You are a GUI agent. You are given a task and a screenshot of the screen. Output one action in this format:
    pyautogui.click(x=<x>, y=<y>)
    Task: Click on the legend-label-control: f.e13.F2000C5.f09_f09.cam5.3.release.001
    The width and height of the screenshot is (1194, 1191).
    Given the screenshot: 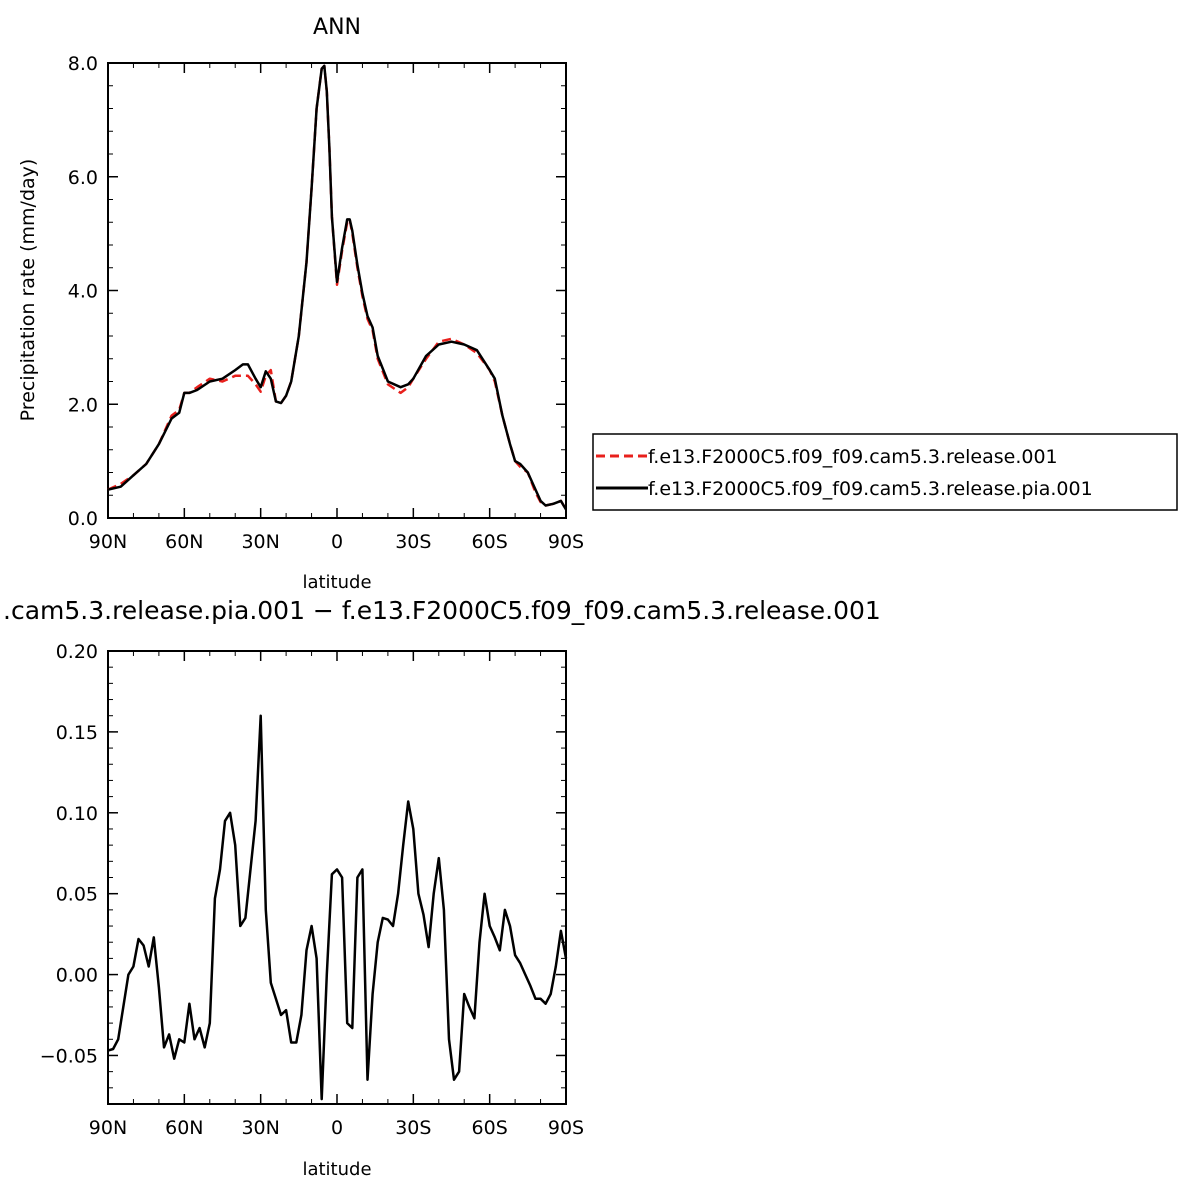 What is the action you would take?
    pyautogui.click(x=853, y=457)
    